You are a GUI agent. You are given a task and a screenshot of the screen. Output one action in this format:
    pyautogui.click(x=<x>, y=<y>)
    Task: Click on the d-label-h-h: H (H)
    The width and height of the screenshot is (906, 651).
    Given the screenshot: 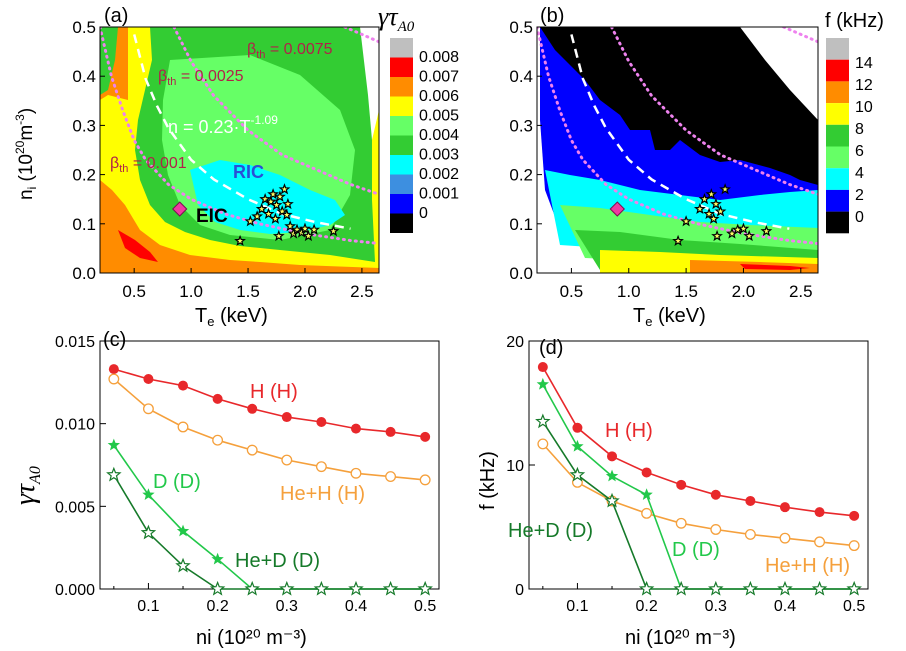 What is the action you would take?
    pyautogui.click(x=629, y=431)
    